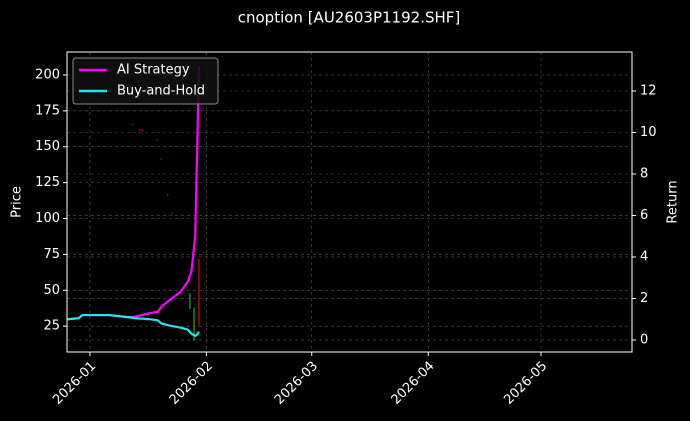  Describe the element at coordinates (51, 326) in the screenshot. I see `y-tick-label: 25` at that location.